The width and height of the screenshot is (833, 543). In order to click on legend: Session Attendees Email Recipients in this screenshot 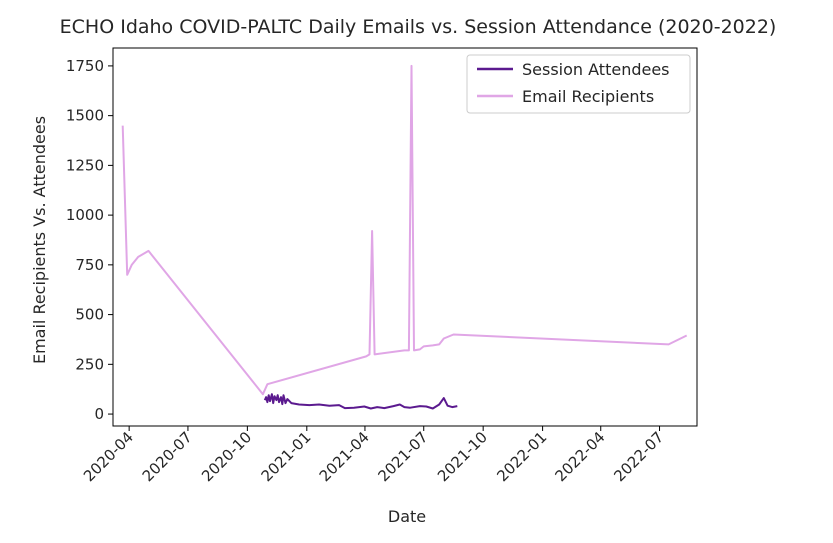, I will do `click(578, 84)`.